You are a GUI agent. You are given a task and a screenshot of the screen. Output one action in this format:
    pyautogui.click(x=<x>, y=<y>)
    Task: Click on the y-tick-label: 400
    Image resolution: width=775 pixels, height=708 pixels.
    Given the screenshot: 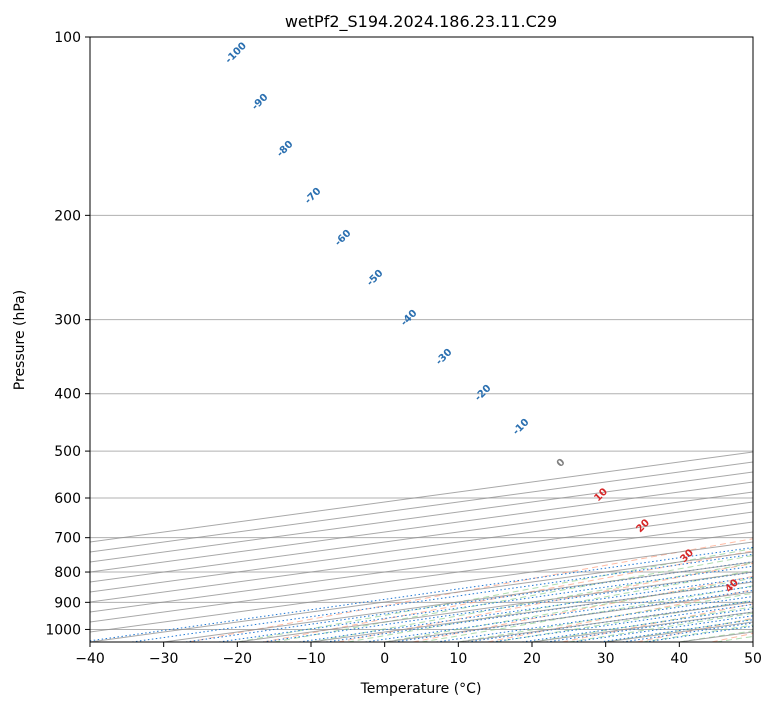 What is the action you would take?
    pyautogui.click(x=67, y=395)
    